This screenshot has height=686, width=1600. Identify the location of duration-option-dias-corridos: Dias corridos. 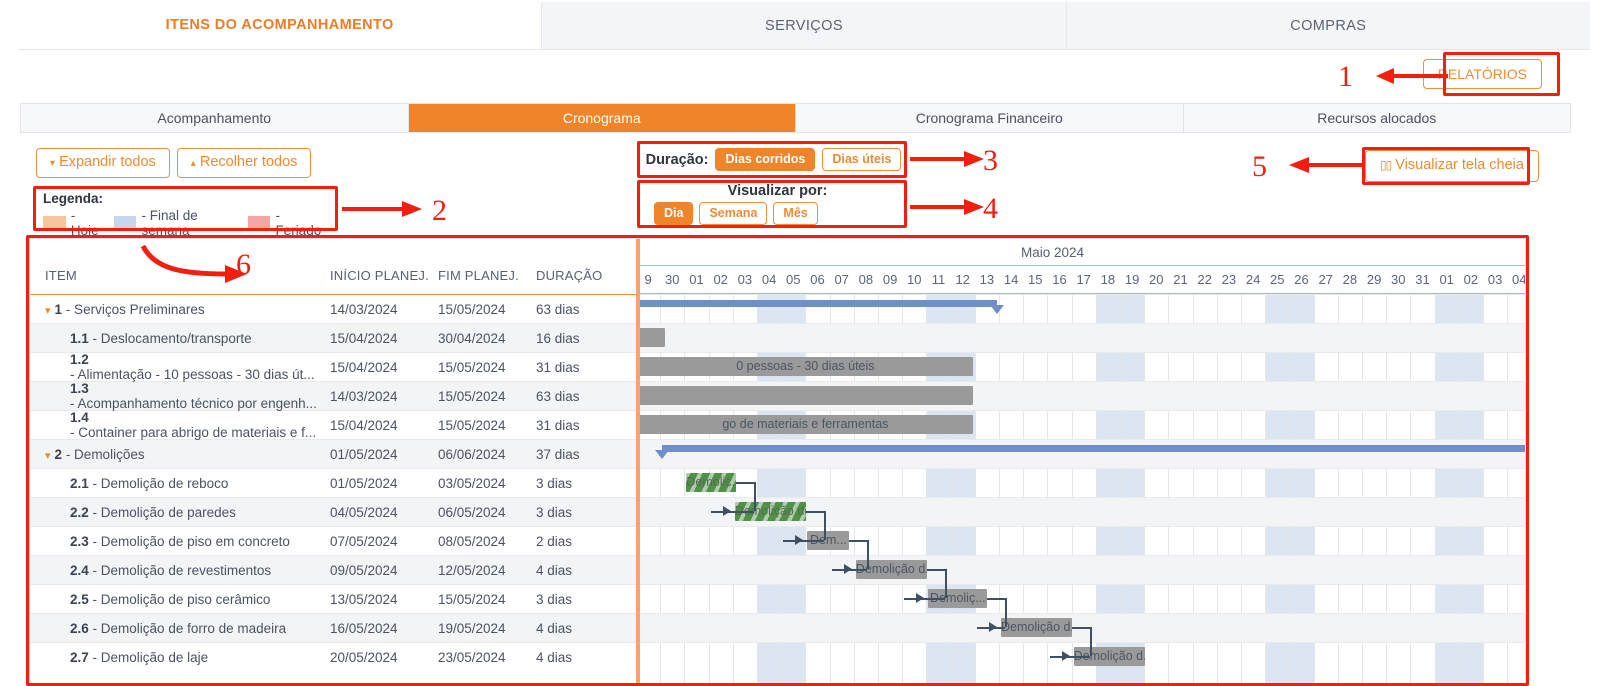
(765, 159).